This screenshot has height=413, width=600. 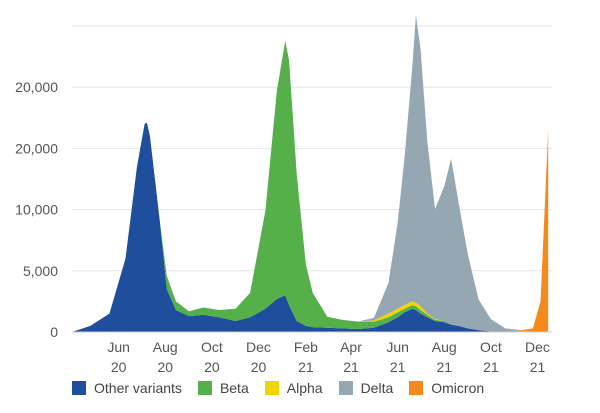 I want to click on legend-item-alpha: Alpha, so click(x=293, y=388).